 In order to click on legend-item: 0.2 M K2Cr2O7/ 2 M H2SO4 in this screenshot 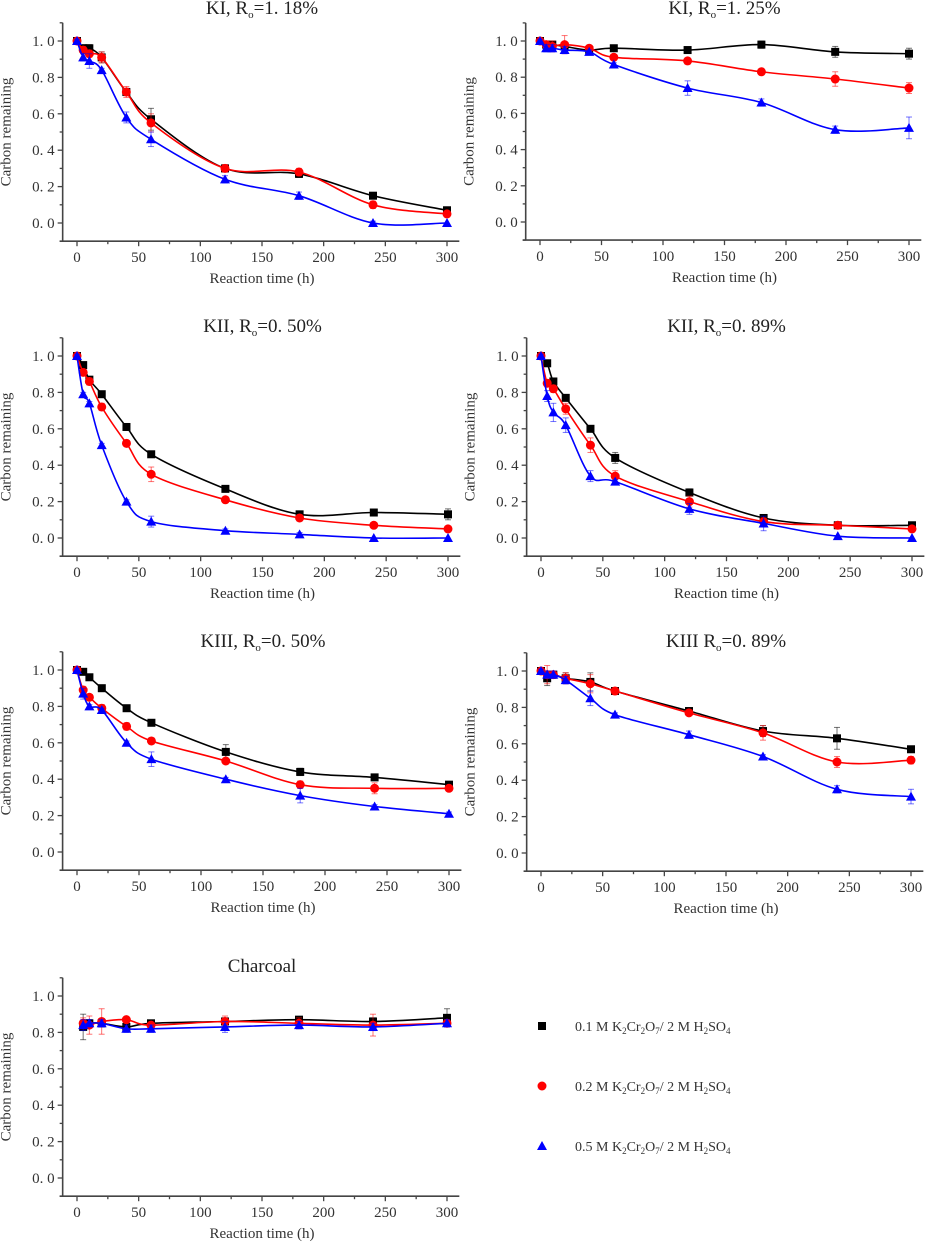, I will do `click(634, 1088)`.